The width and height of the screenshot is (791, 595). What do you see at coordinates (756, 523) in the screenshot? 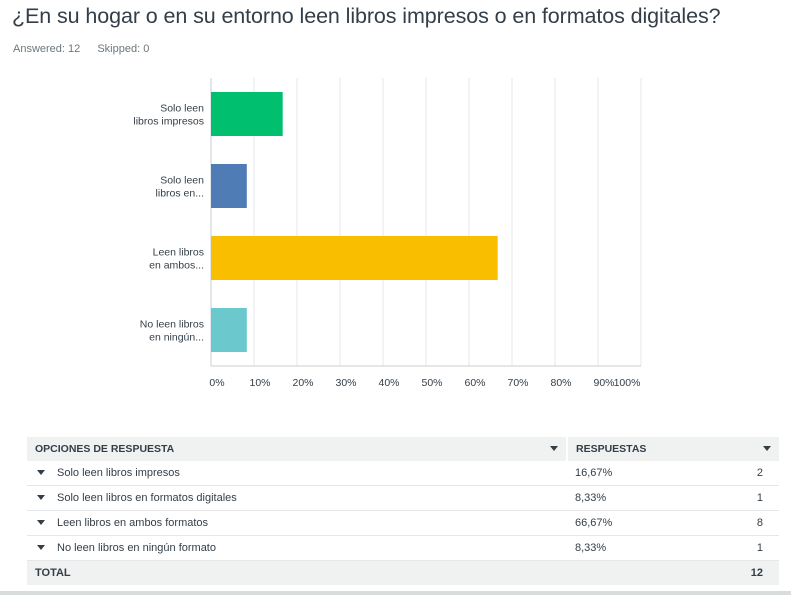
I see `option-count: 8` at bounding box center [756, 523].